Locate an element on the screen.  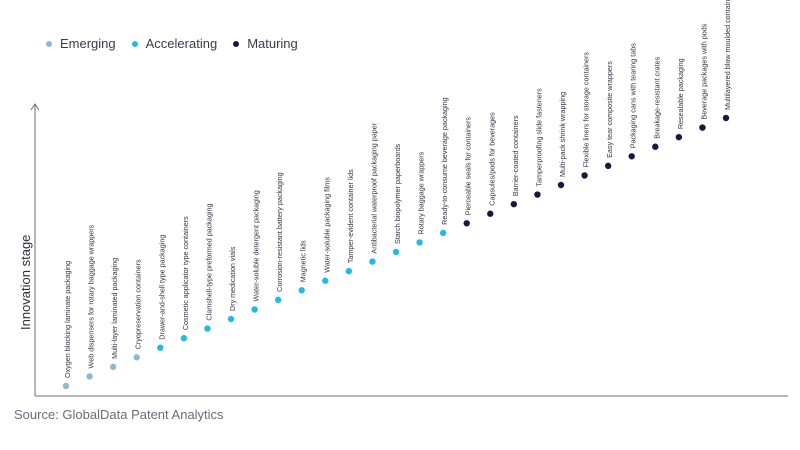
y-axis-arrow is located at coordinates (35, 107).